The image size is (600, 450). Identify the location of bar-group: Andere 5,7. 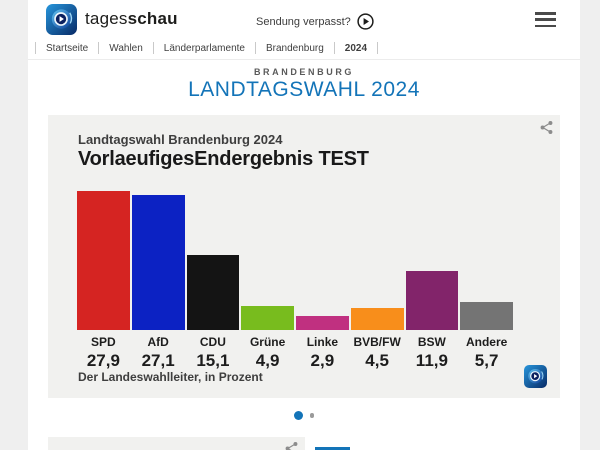
(486, 280).